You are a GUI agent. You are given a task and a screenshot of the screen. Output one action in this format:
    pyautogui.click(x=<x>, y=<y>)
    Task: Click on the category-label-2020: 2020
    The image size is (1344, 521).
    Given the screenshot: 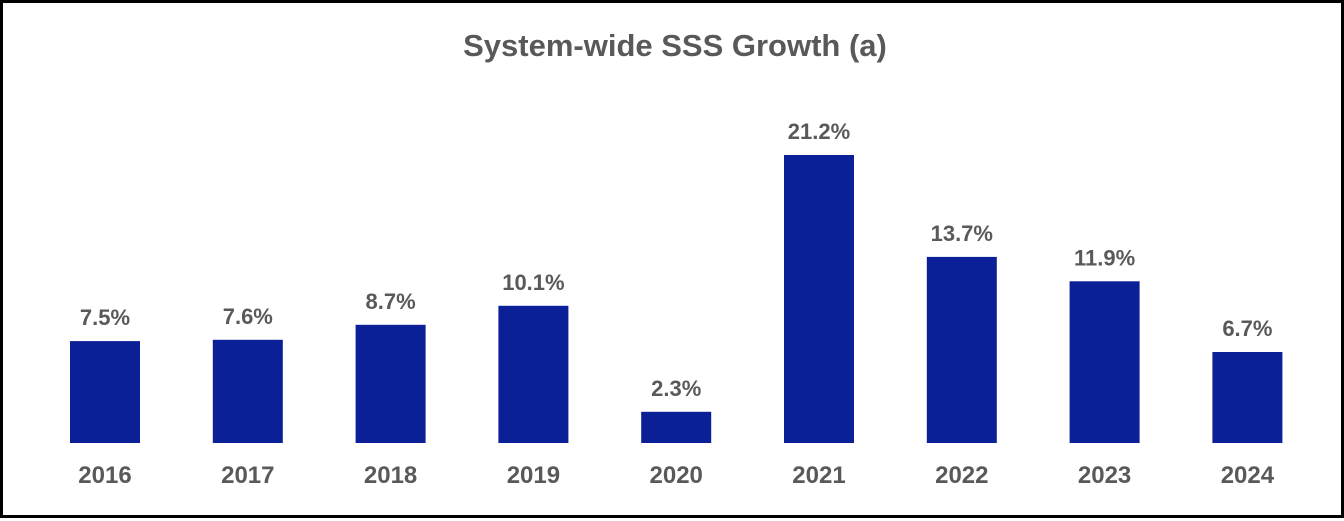 What is the action you would take?
    pyautogui.click(x=676, y=475)
    